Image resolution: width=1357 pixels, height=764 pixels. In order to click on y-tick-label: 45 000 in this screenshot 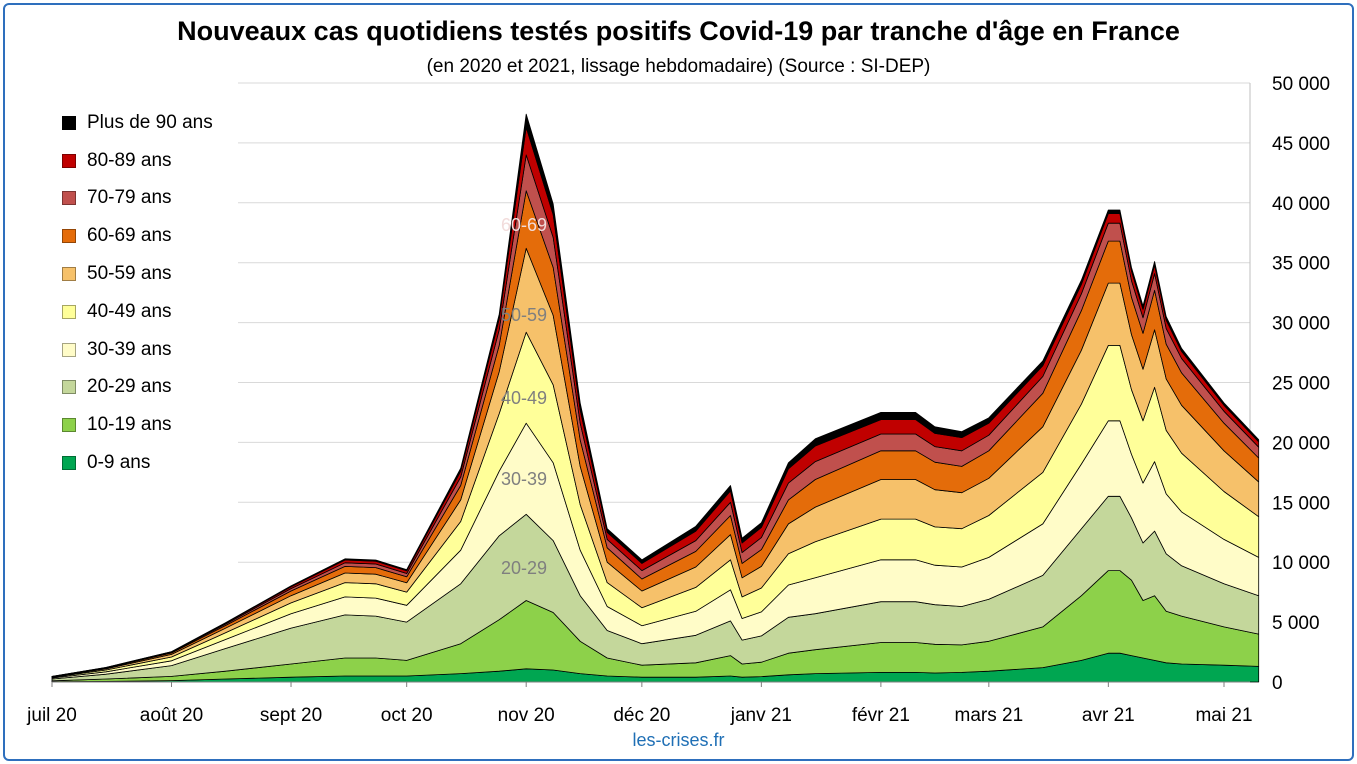, I will do `click(1301, 144)`.